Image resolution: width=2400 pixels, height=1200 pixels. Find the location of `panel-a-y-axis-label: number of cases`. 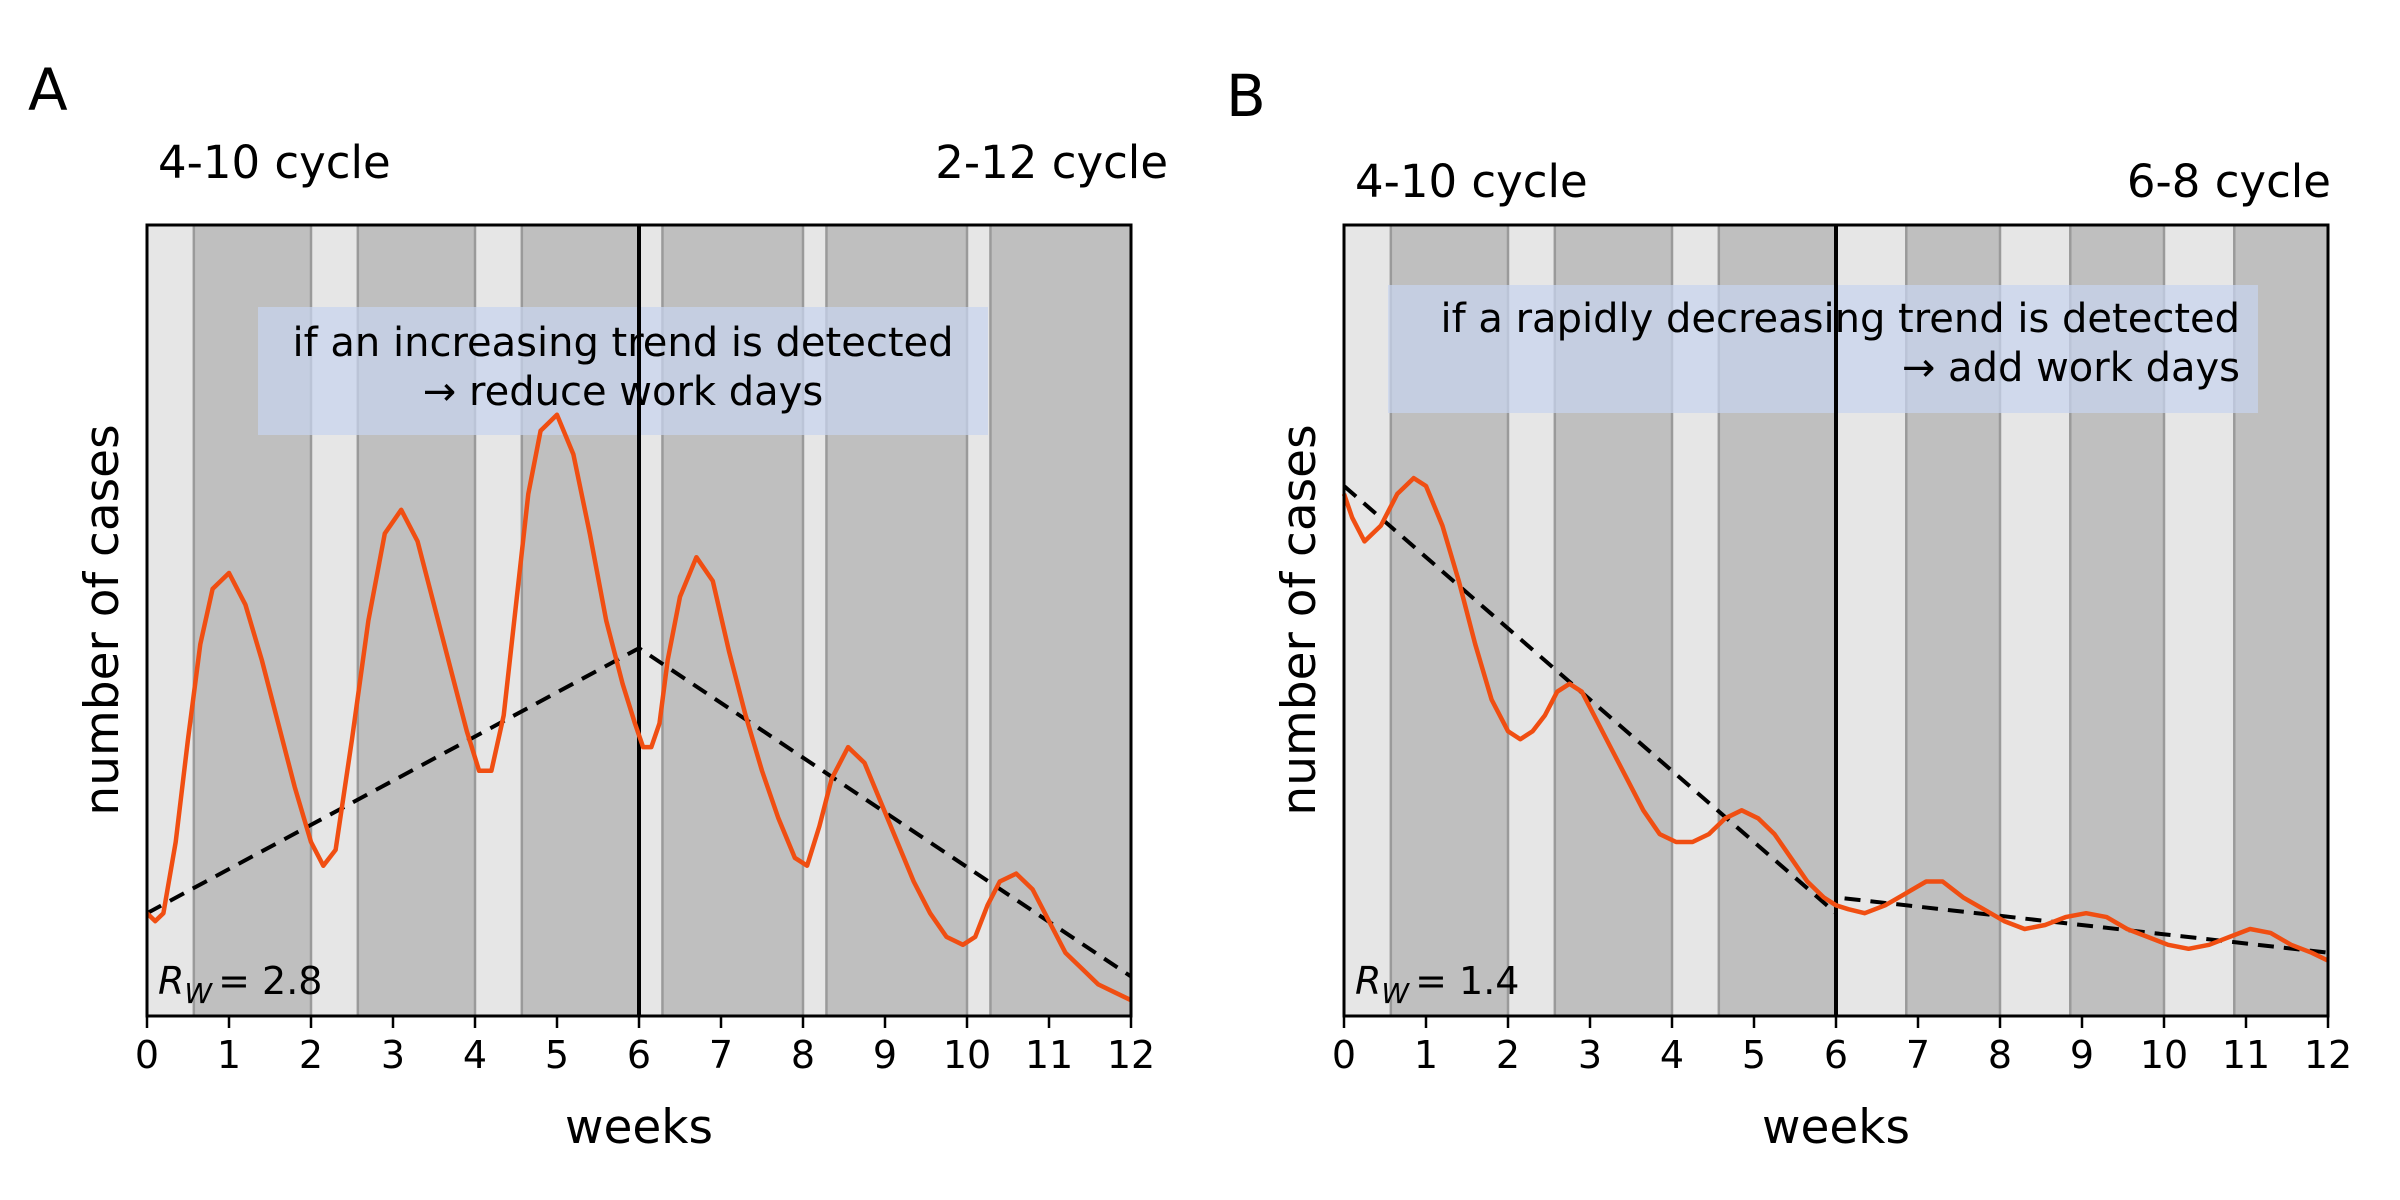

panel-a-y-axis-label: number of cases is located at coordinates (102, 619).